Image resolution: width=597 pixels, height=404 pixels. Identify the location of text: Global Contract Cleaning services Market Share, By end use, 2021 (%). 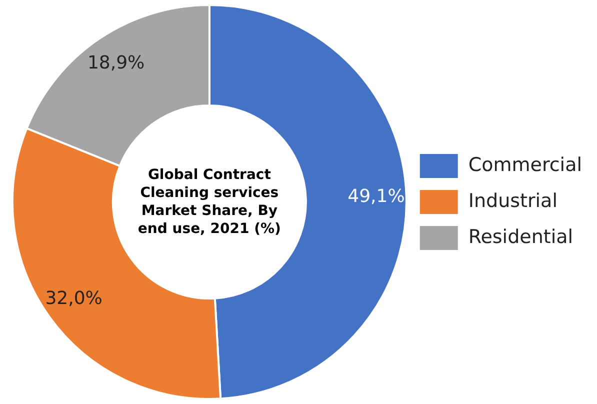
(209, 202).